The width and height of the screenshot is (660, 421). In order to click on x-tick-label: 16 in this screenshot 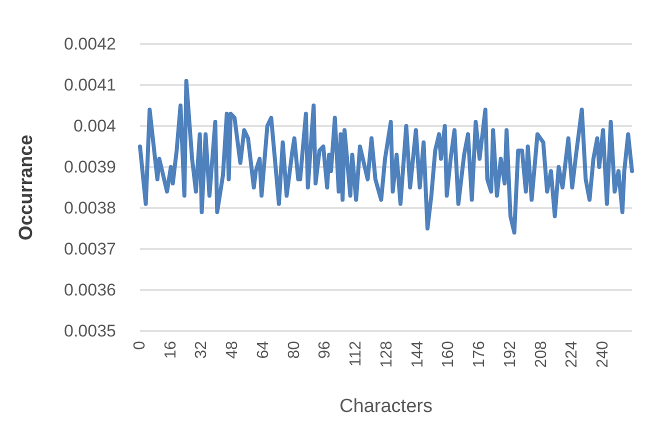, I will do `click(171, 349)`.